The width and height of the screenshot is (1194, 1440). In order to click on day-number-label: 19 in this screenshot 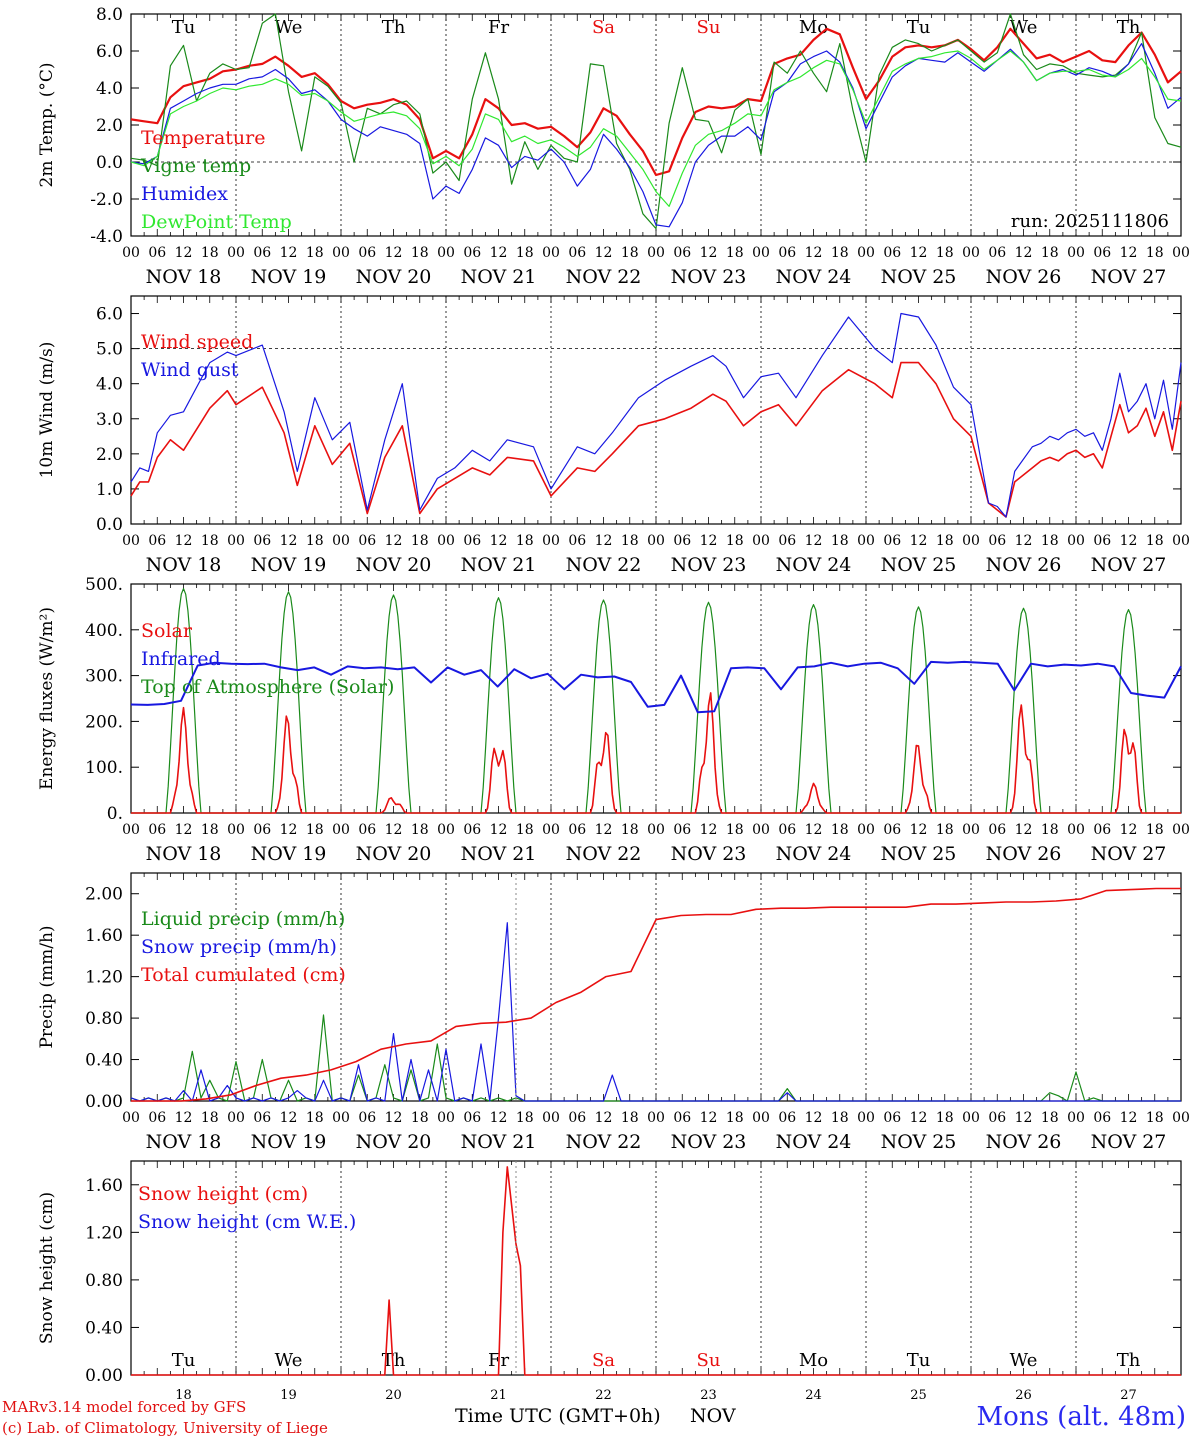, I will do `click(288, 1395)`.